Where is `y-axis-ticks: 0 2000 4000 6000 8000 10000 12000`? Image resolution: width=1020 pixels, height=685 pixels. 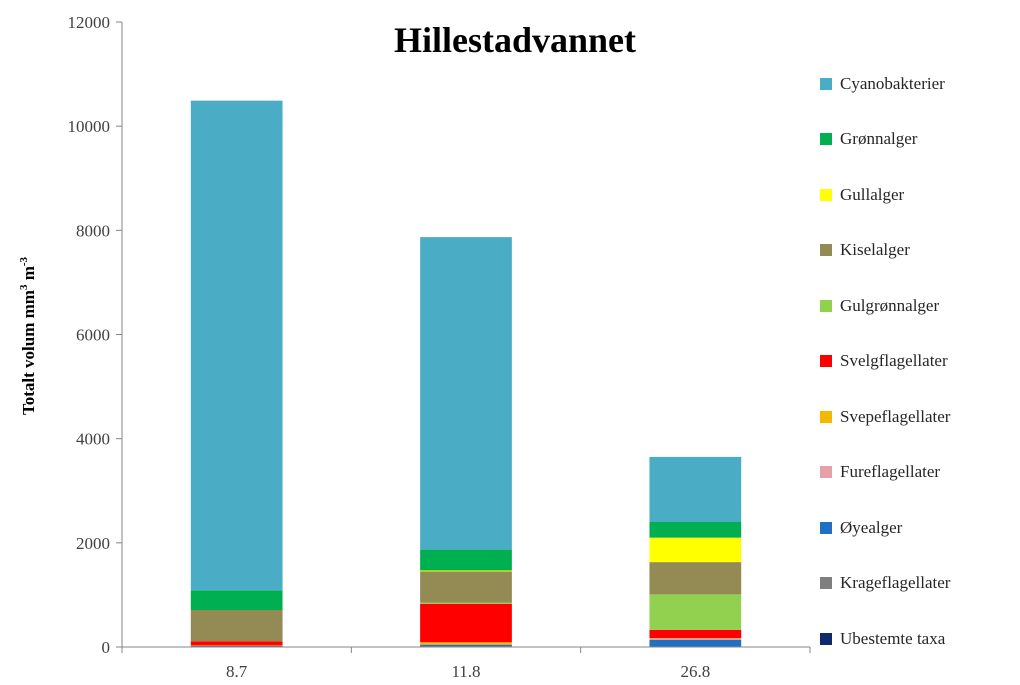
y-axis-ticks: 0 2000 4000 6000 8000 10000 12000 is located at coordinates (95, 335).